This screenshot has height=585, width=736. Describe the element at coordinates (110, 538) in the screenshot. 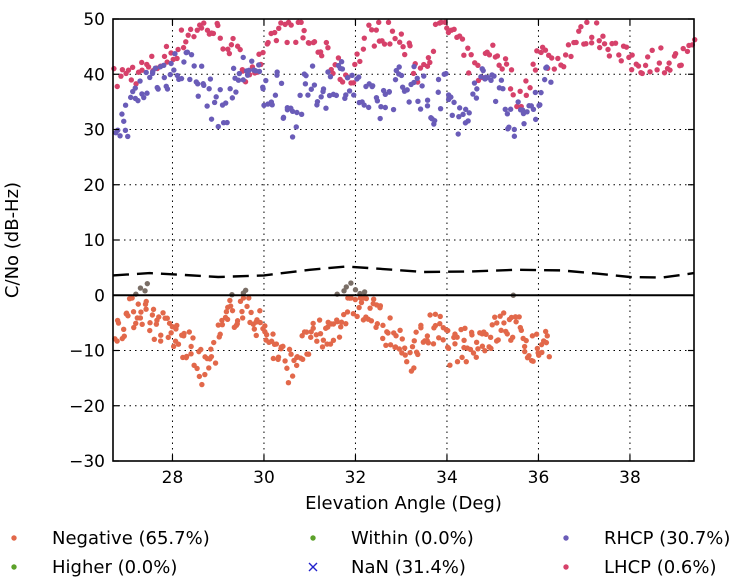

I see `legend-item: Negative (65.7%)` at that location.